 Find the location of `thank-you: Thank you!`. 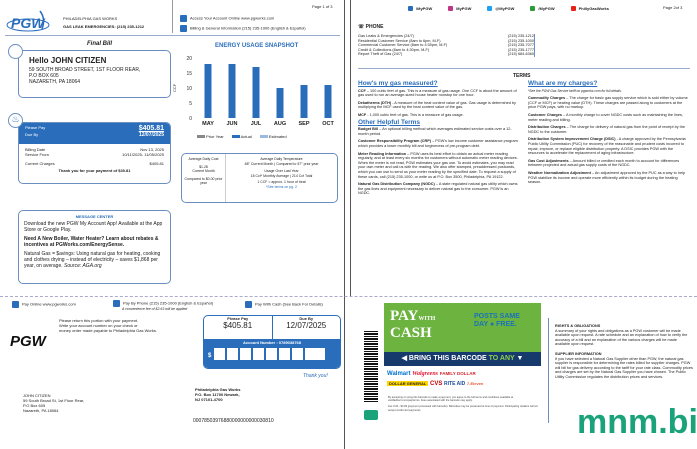

thank-you: Thank you! is located at coordinates (315, 376).